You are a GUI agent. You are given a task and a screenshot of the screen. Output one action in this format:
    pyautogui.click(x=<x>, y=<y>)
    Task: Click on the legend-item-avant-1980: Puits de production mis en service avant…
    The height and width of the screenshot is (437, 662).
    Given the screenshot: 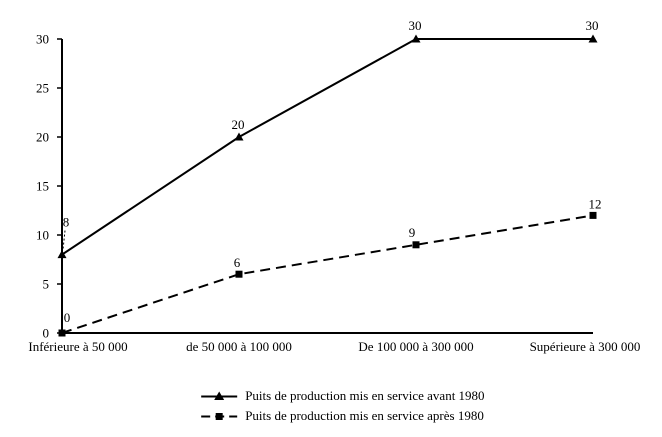 What is the action you would take?
    pyautogui.click(x=342, y=395)
    